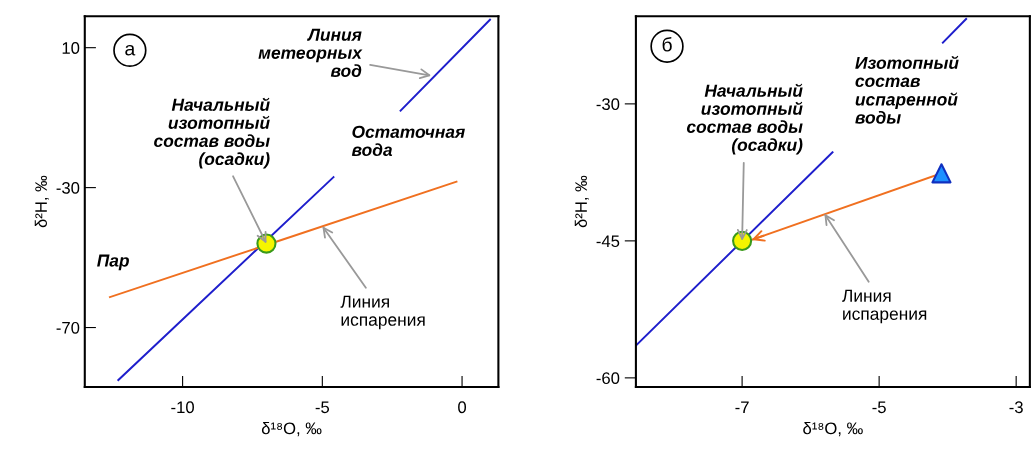 This screenshot has height=450, width=1034. I want to click on x-tick-label: 0, so click(462, 407).